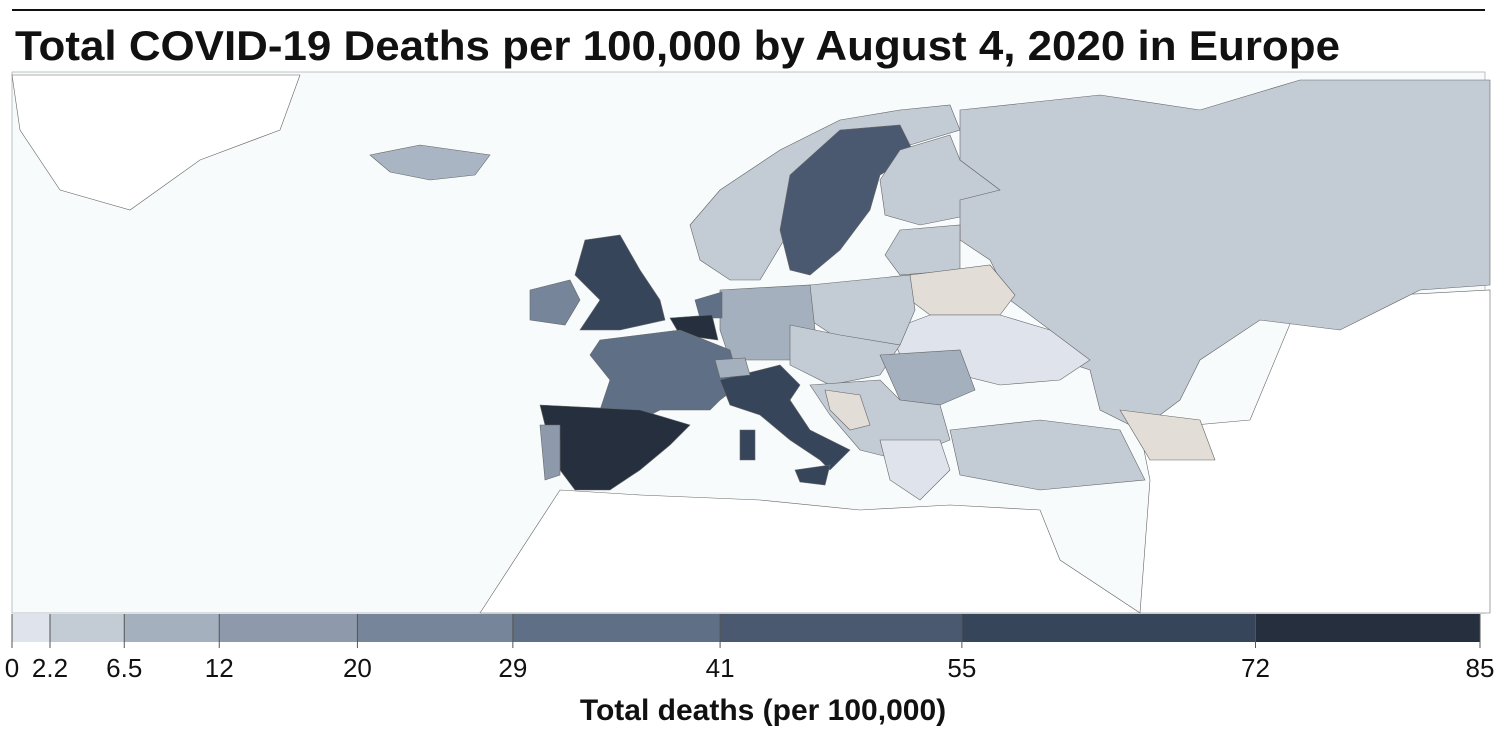 The height and width of the screenshot is (737, 1500). Describe the element at coordinates (847, 200) in the screenshot. I see `sweden` at that location.